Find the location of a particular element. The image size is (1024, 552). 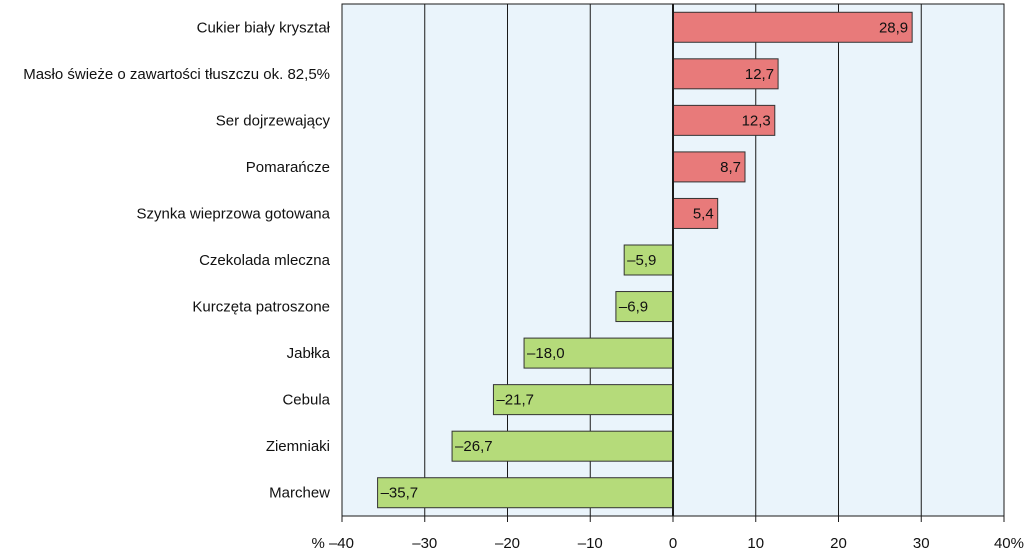

tick-label: –20 is located at coordinates (507, 543).